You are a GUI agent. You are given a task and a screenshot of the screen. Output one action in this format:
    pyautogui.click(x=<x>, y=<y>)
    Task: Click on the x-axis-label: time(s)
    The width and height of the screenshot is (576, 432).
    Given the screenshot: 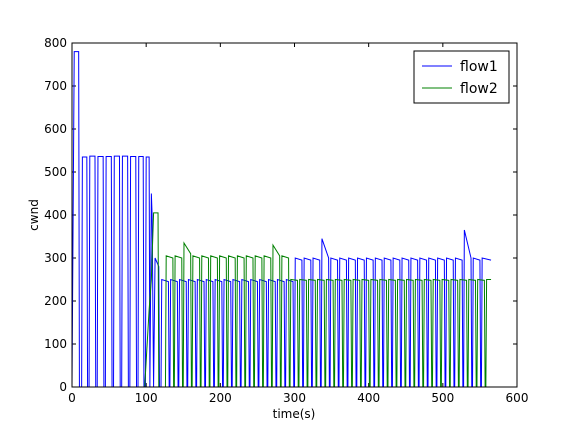 What is the action you would take?
    pyautogui.click(x=294, y=414)
    